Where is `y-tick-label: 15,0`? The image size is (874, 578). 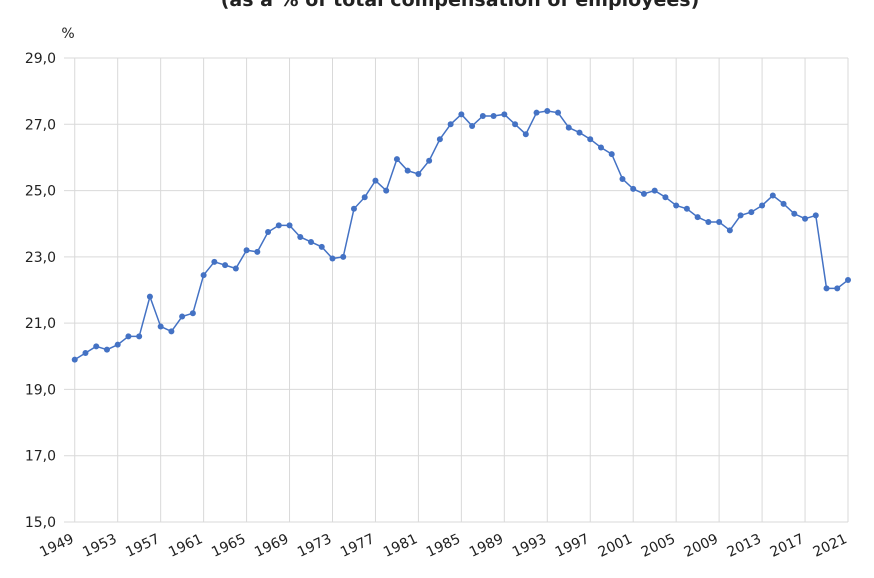
y-tick-label: 15,0 is located at coordinates (40, 523).